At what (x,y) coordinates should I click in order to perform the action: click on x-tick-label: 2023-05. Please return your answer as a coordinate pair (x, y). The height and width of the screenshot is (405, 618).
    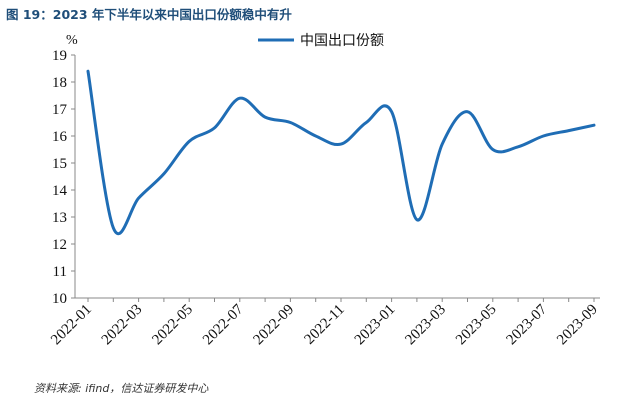
    Looking at the image, I should click on (476, 325).